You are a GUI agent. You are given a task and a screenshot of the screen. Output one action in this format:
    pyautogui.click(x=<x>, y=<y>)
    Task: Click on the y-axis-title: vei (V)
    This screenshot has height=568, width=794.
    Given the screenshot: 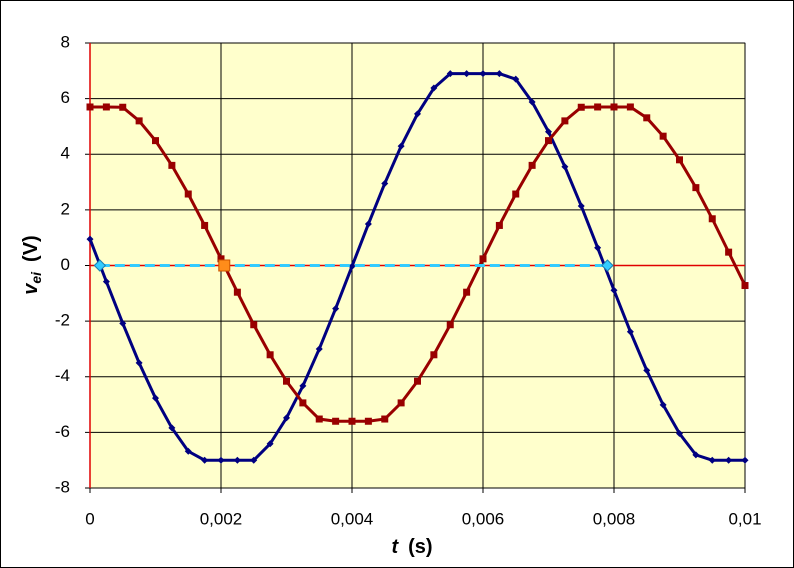 What is the action you would take?
    pyautogui.click(x=31, y=264)
    